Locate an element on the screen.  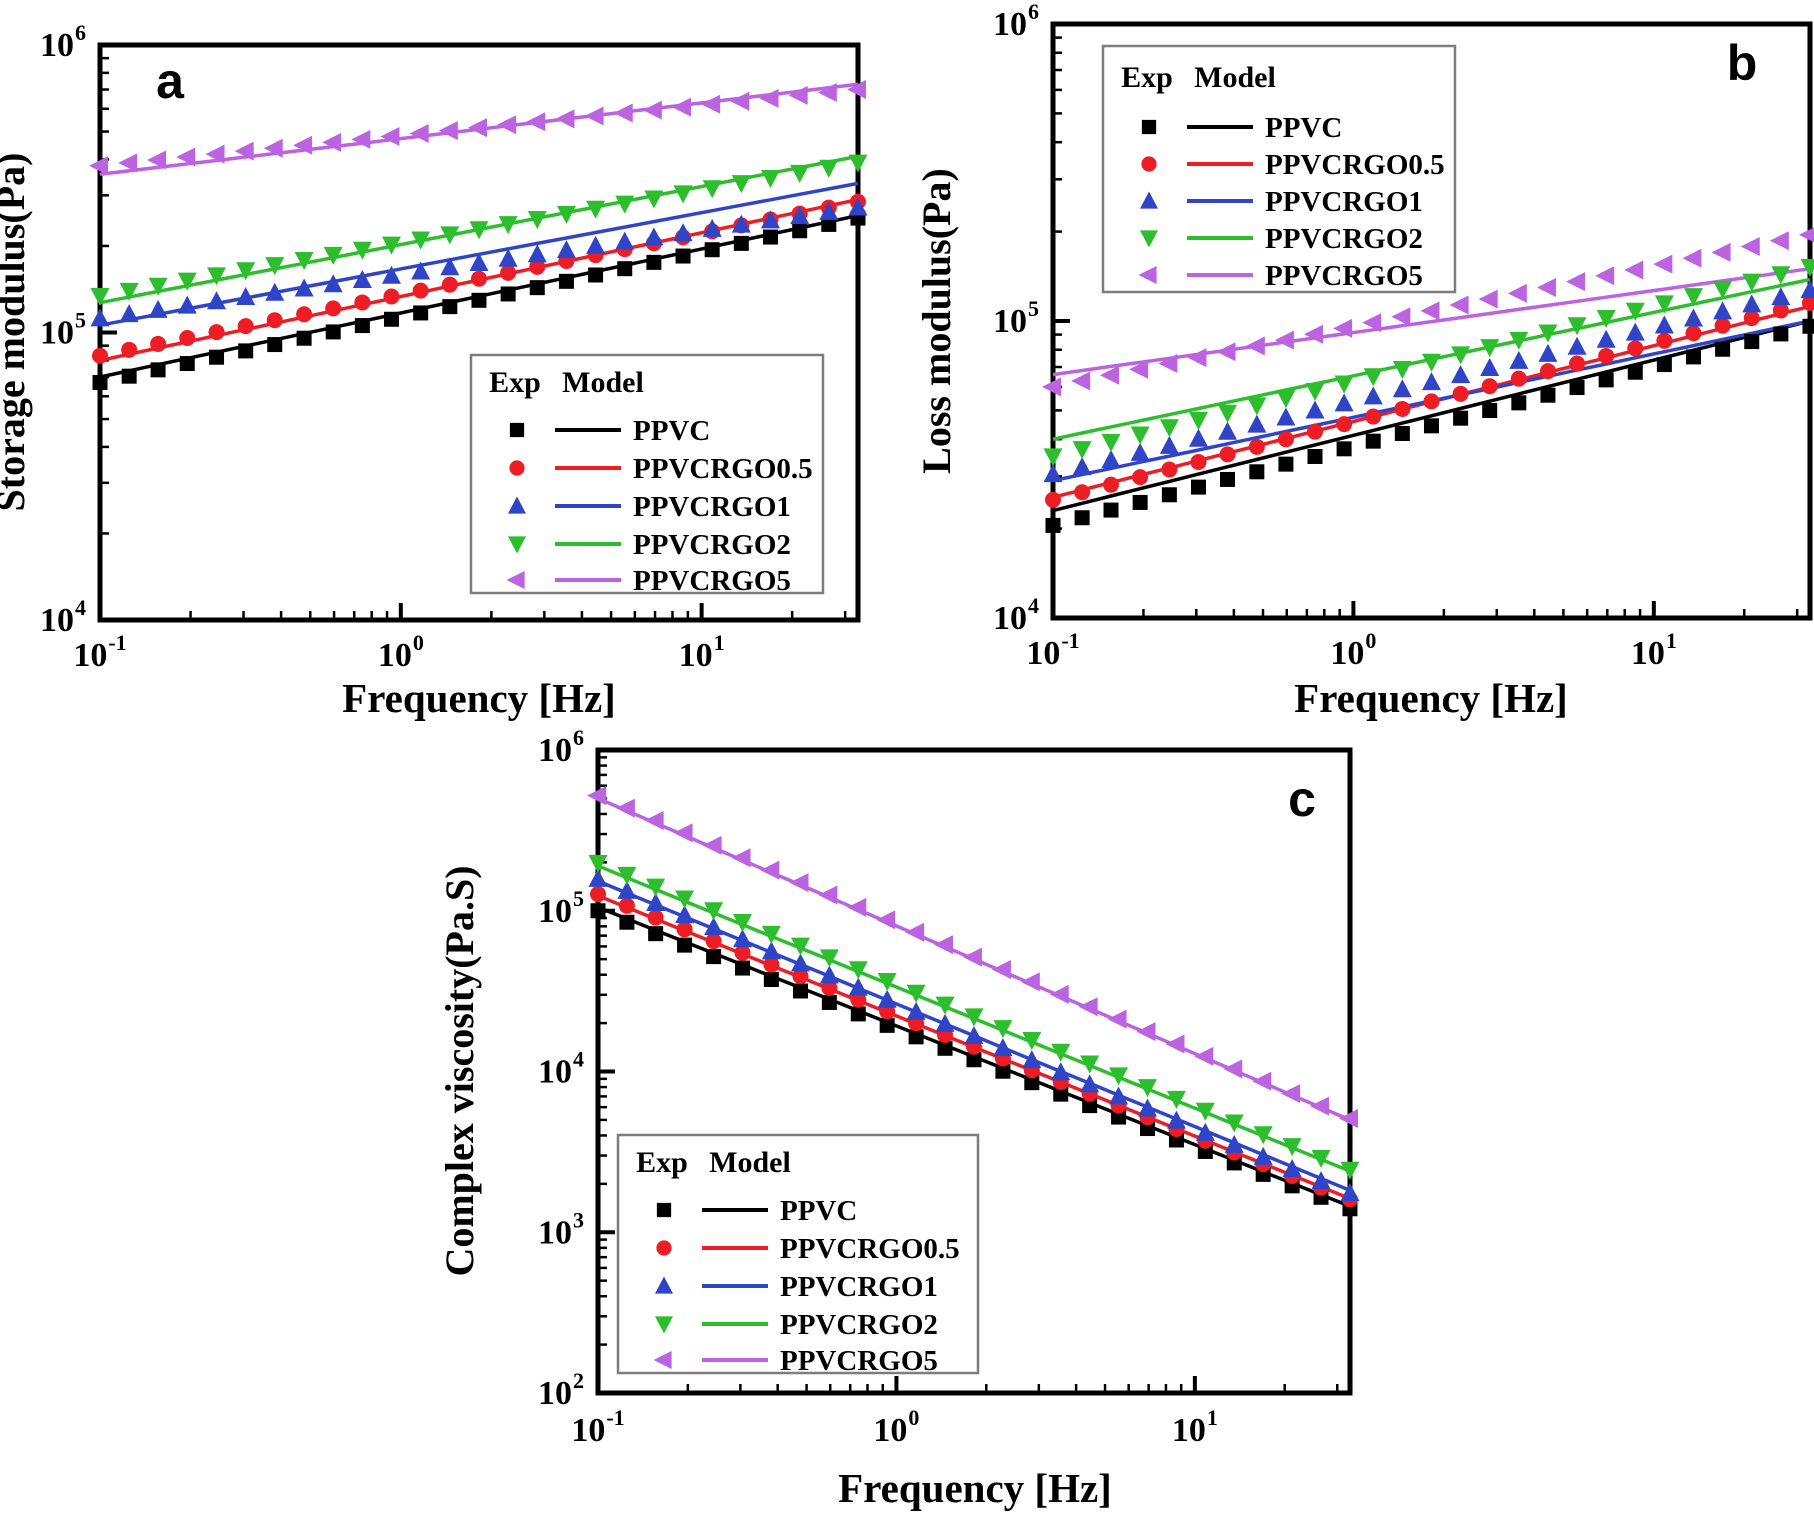
legend-label-PPVCRGO5: PPVCRGO5 is located at coordinates (859, 1361).